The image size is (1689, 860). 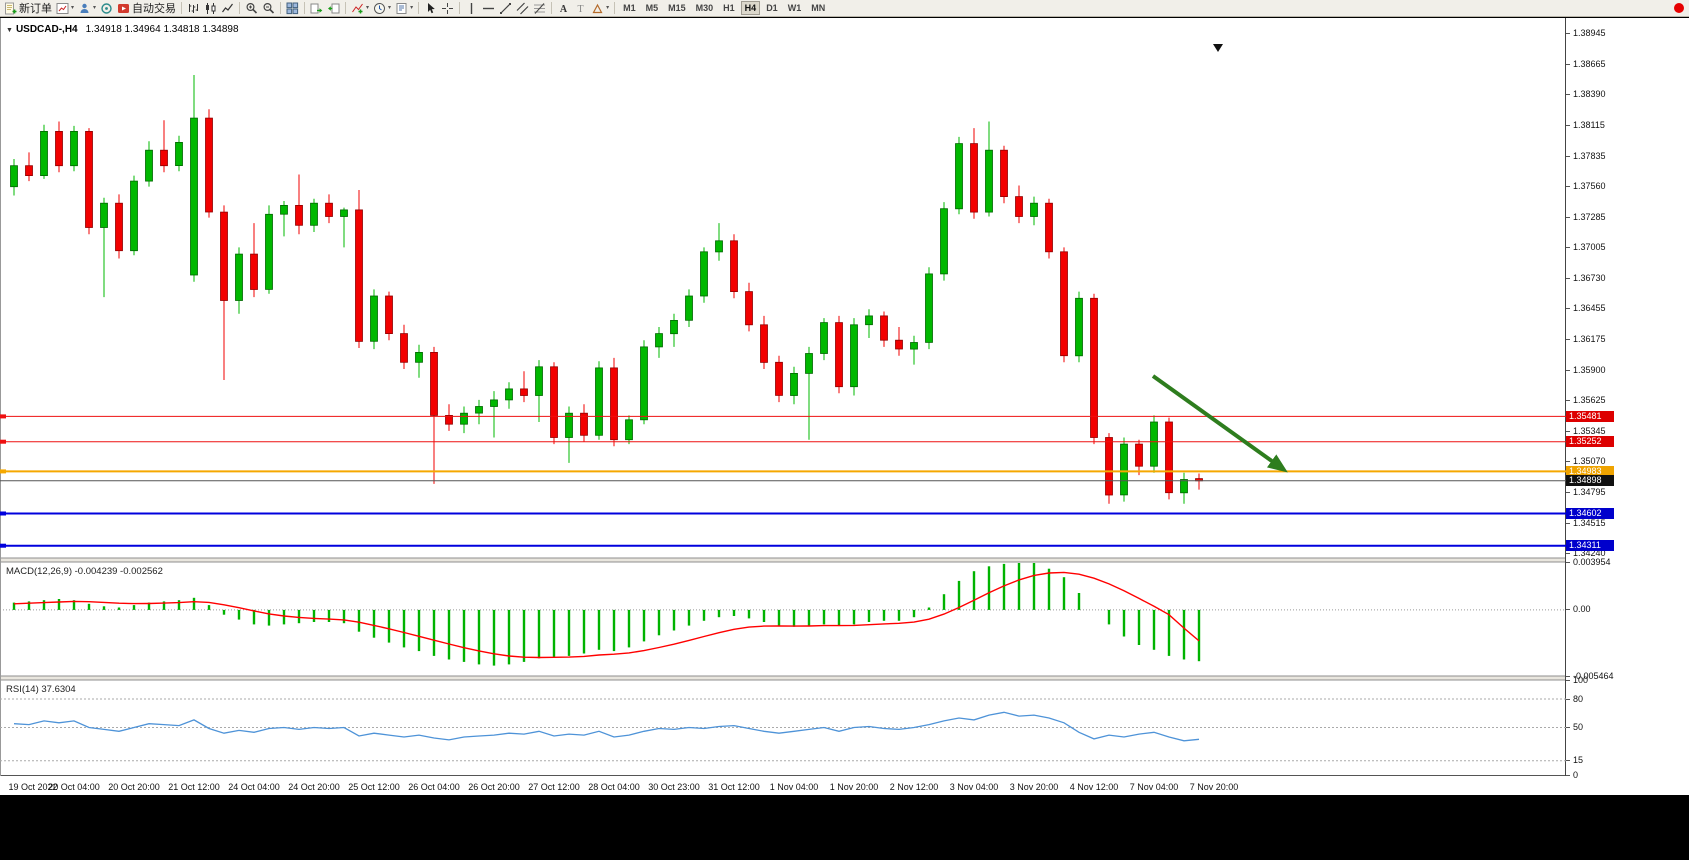 I want to click on text-button: A, so click(x=563, y=8).